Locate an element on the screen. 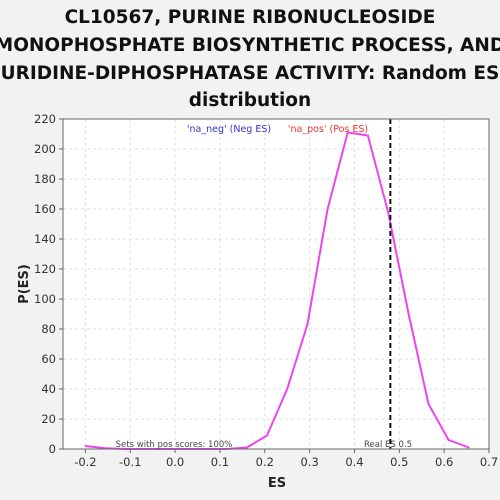  y-tick-label: 60 is located at coordinates (48, 359).